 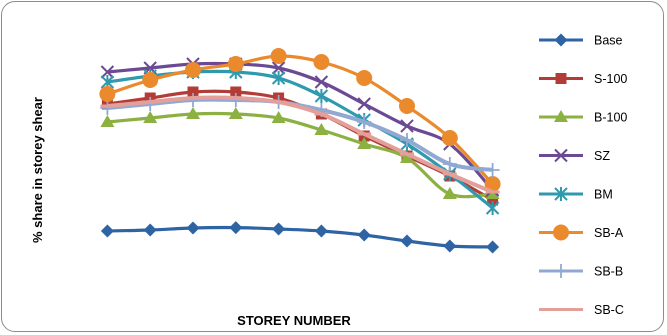 What do you see at coordinates (583, 175) in the screenshot?
I see `legend: Base S-100 B-100 SZ BM SB-A SB-B SB-C` at bounding box center [583, 175].